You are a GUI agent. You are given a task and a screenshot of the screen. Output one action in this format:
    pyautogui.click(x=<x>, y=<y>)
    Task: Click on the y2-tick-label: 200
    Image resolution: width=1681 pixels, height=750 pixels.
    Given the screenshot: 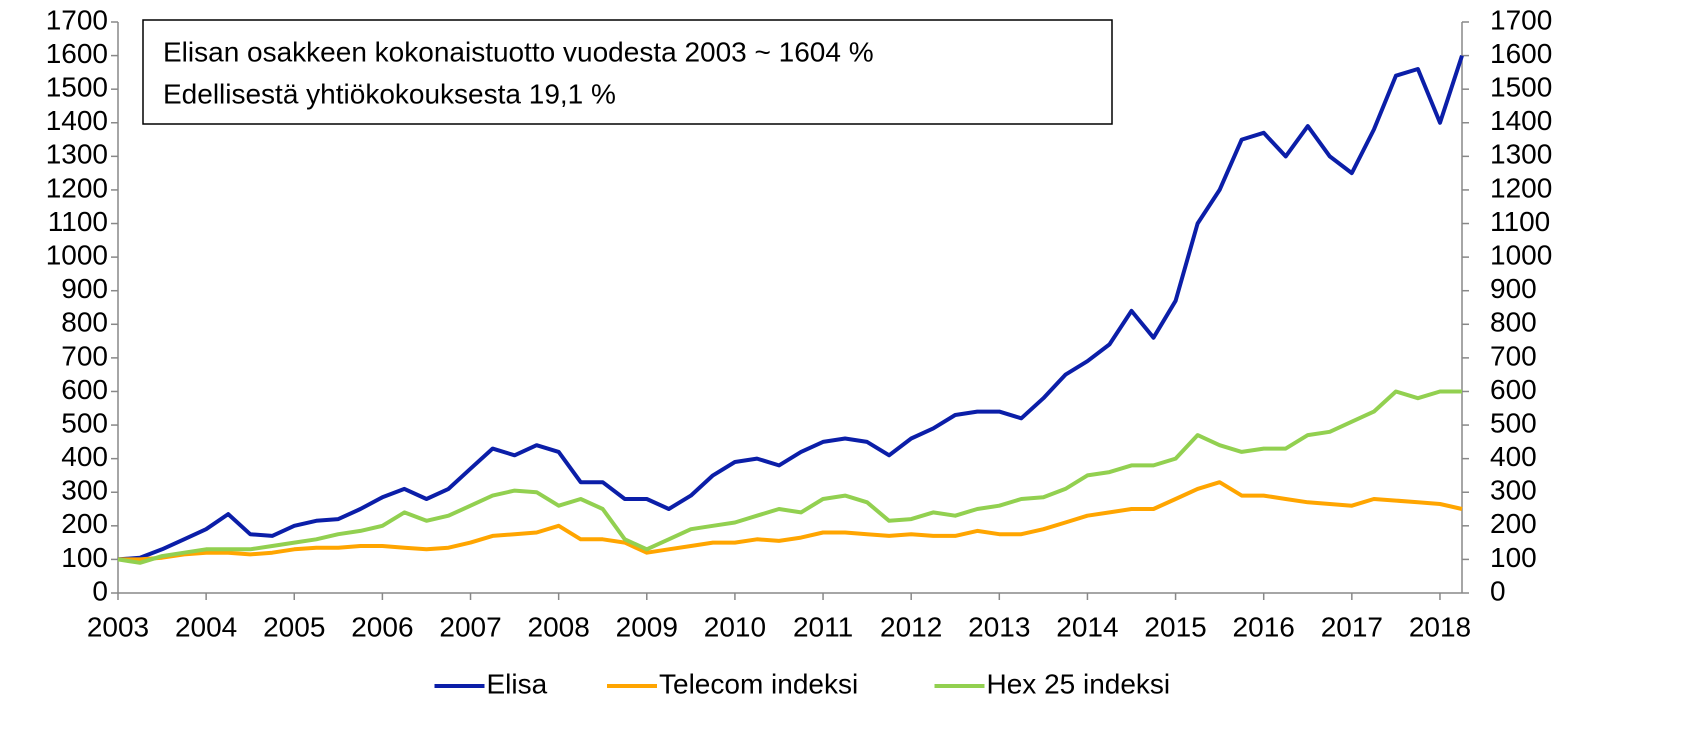 What is the action you would take?
    pyautogui.click(x=1513, y=523)
    